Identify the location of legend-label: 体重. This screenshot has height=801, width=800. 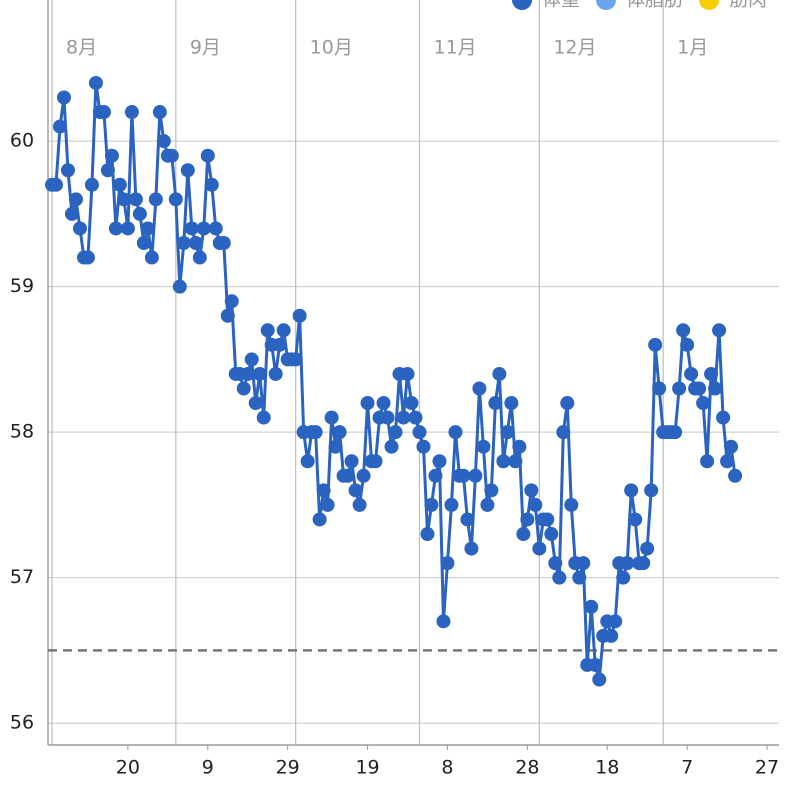
(561, 5).